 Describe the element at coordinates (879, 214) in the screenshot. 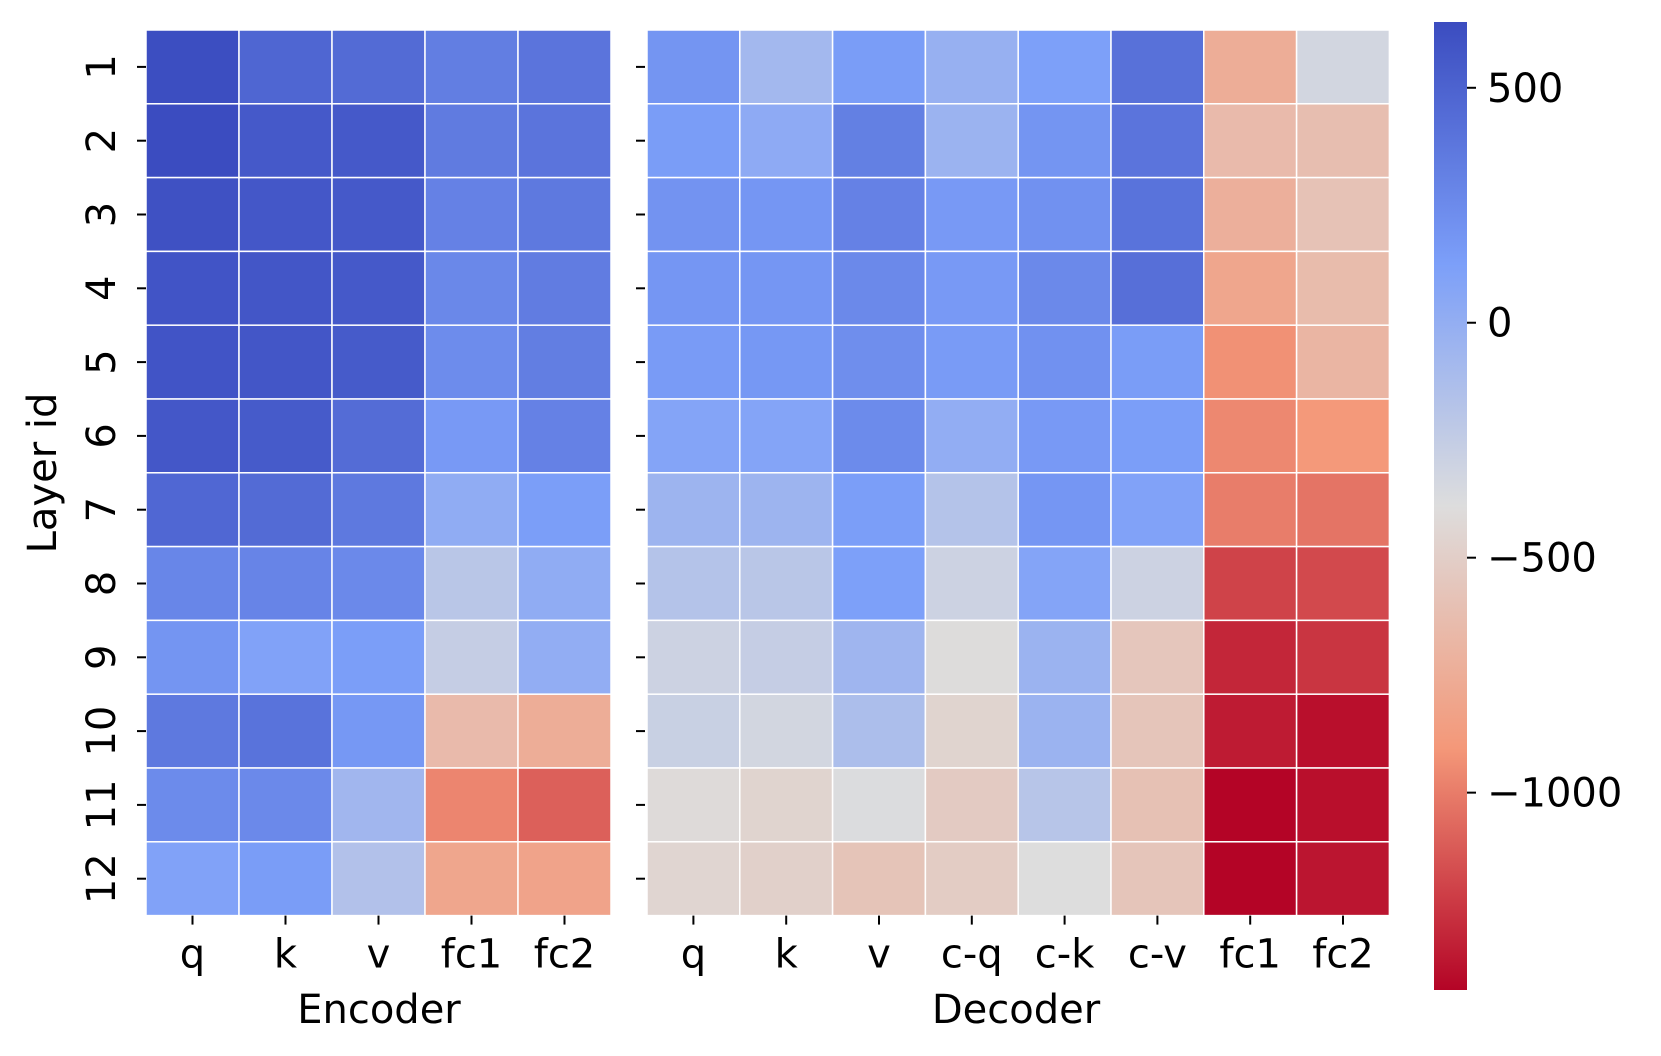

I see `decoder-cell-r3-v` at that location.